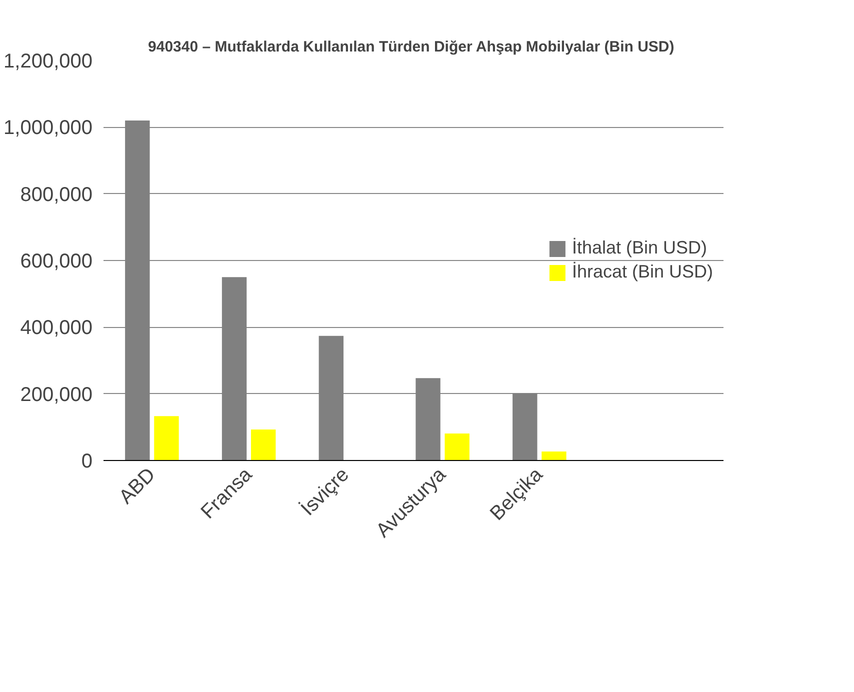 This screenshot has width=854, height=692. What do you see at coordinates (56, 328) in the screenshot?
I see `y-tick-label: 400,000` at bounding box center [56, 328].